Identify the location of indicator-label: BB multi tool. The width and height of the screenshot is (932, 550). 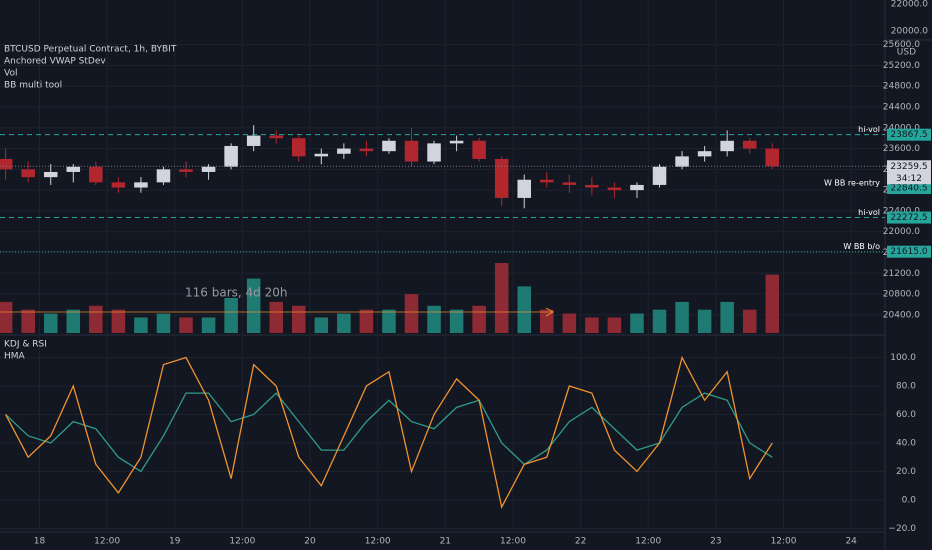
(33, 86).